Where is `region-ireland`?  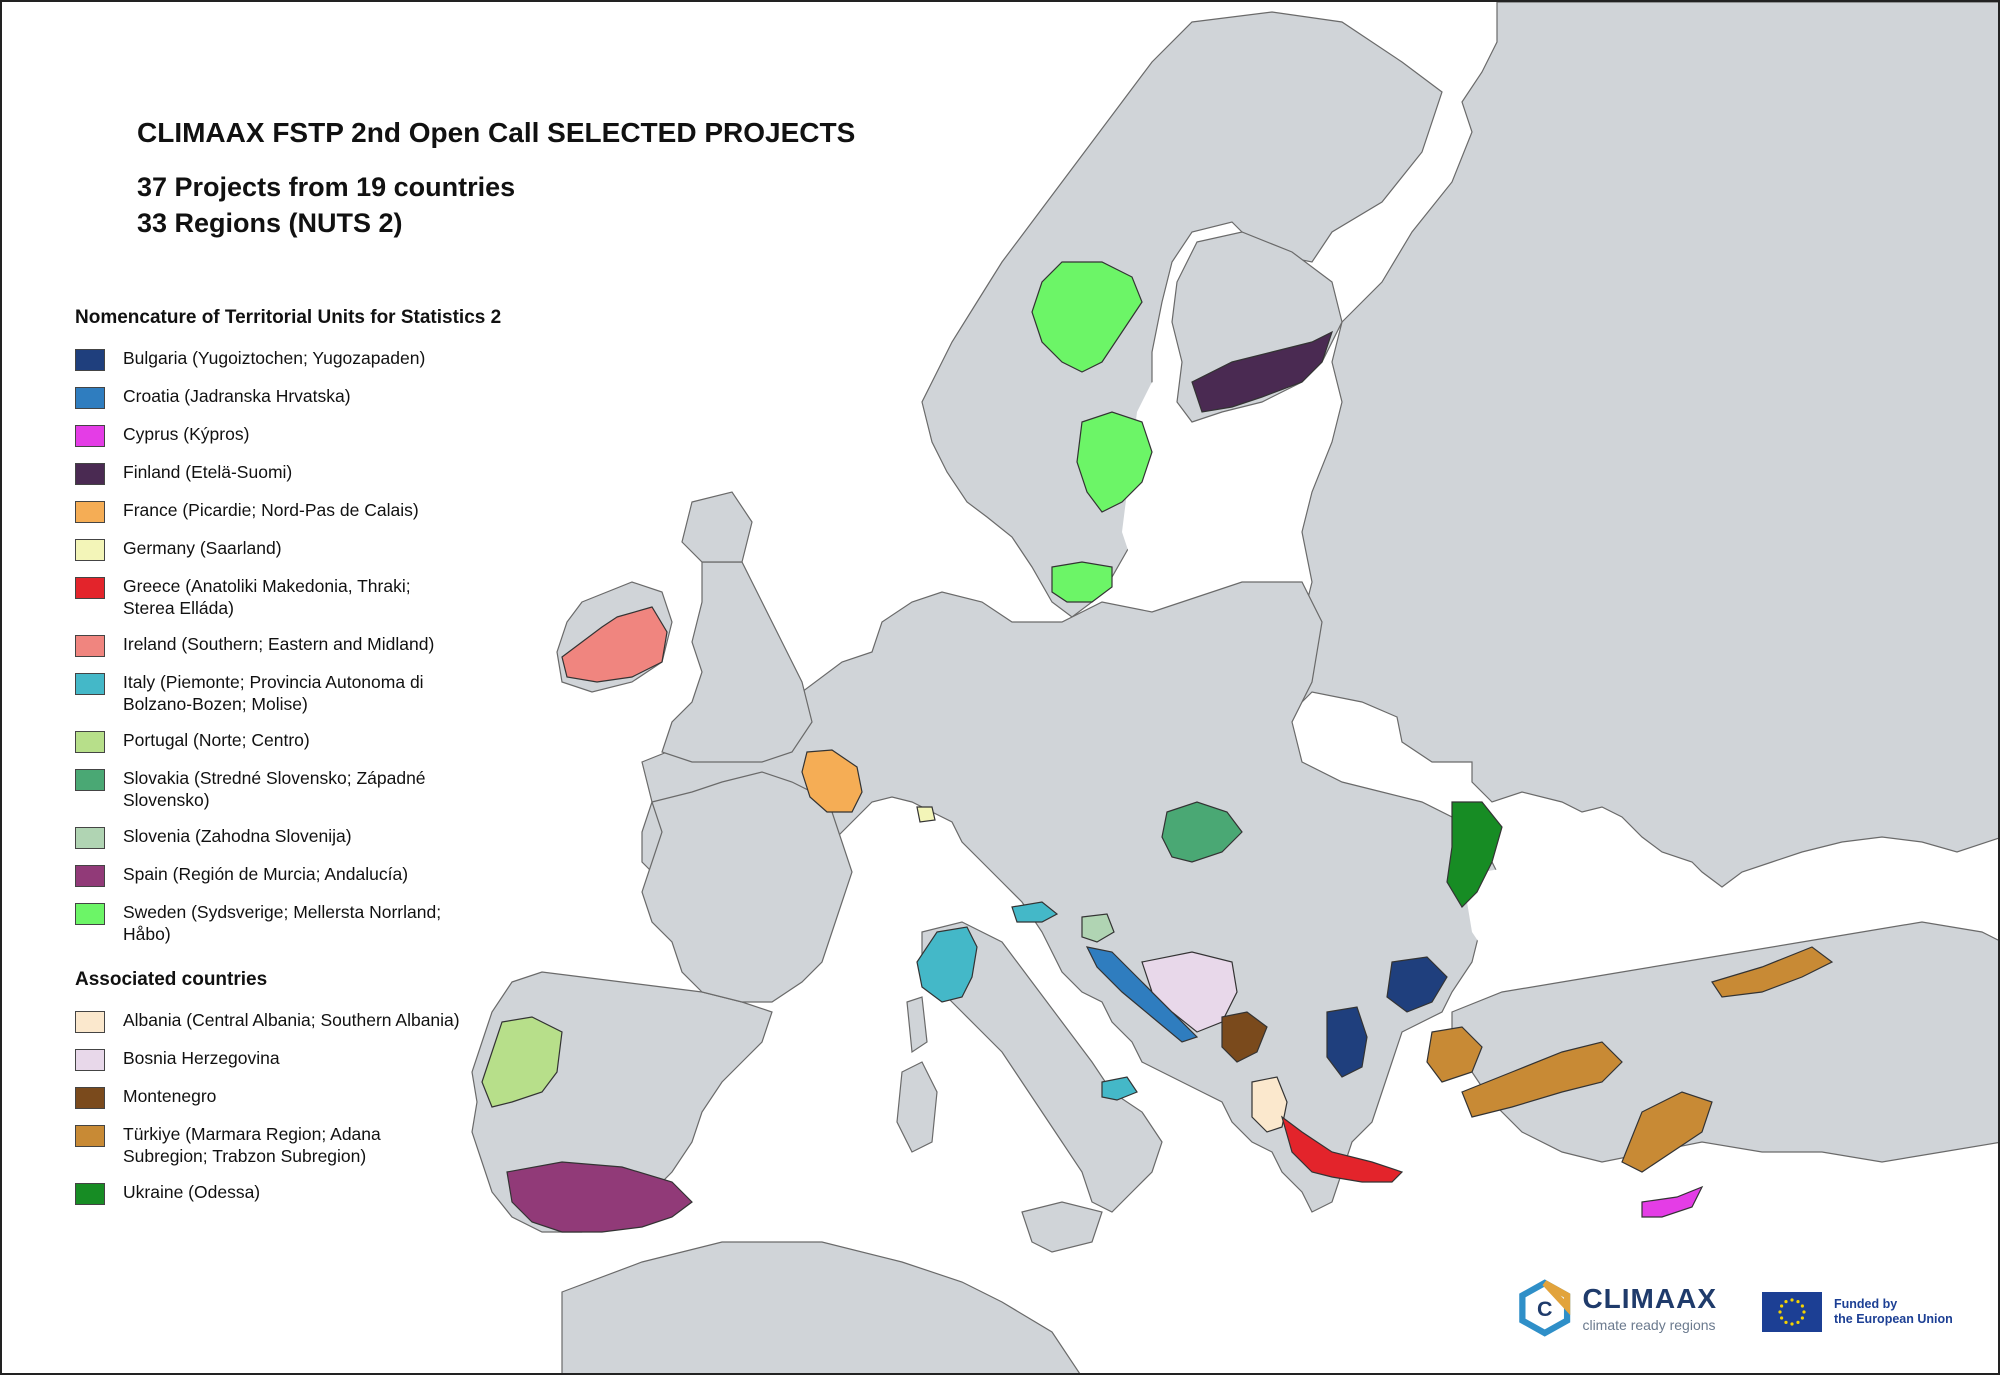 region-ireland is located at coordinates (614, 644).